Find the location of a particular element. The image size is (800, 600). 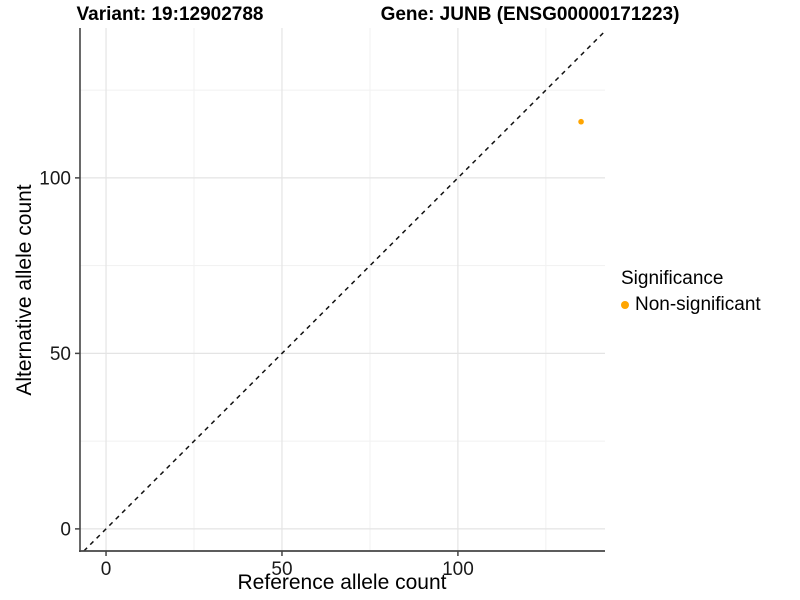

y-tick-label: 100 is located at coordinates (55, 178).